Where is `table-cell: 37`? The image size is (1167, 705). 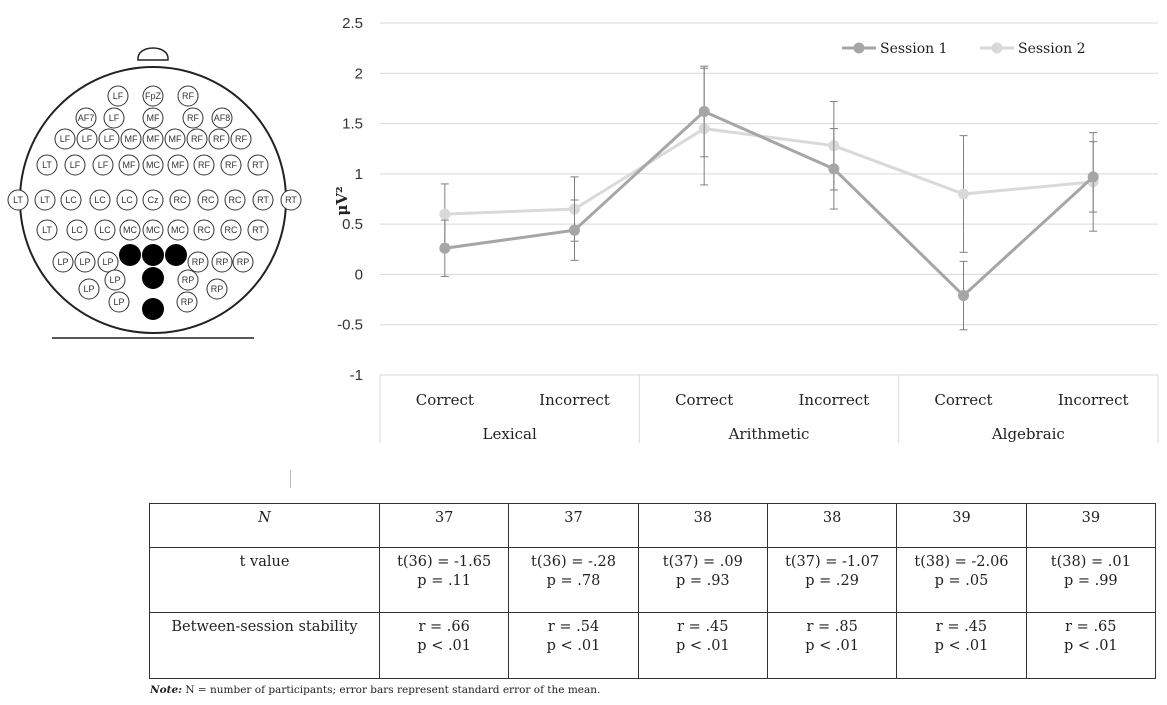 table-cell: 37 is located at coordinates (444, 525).